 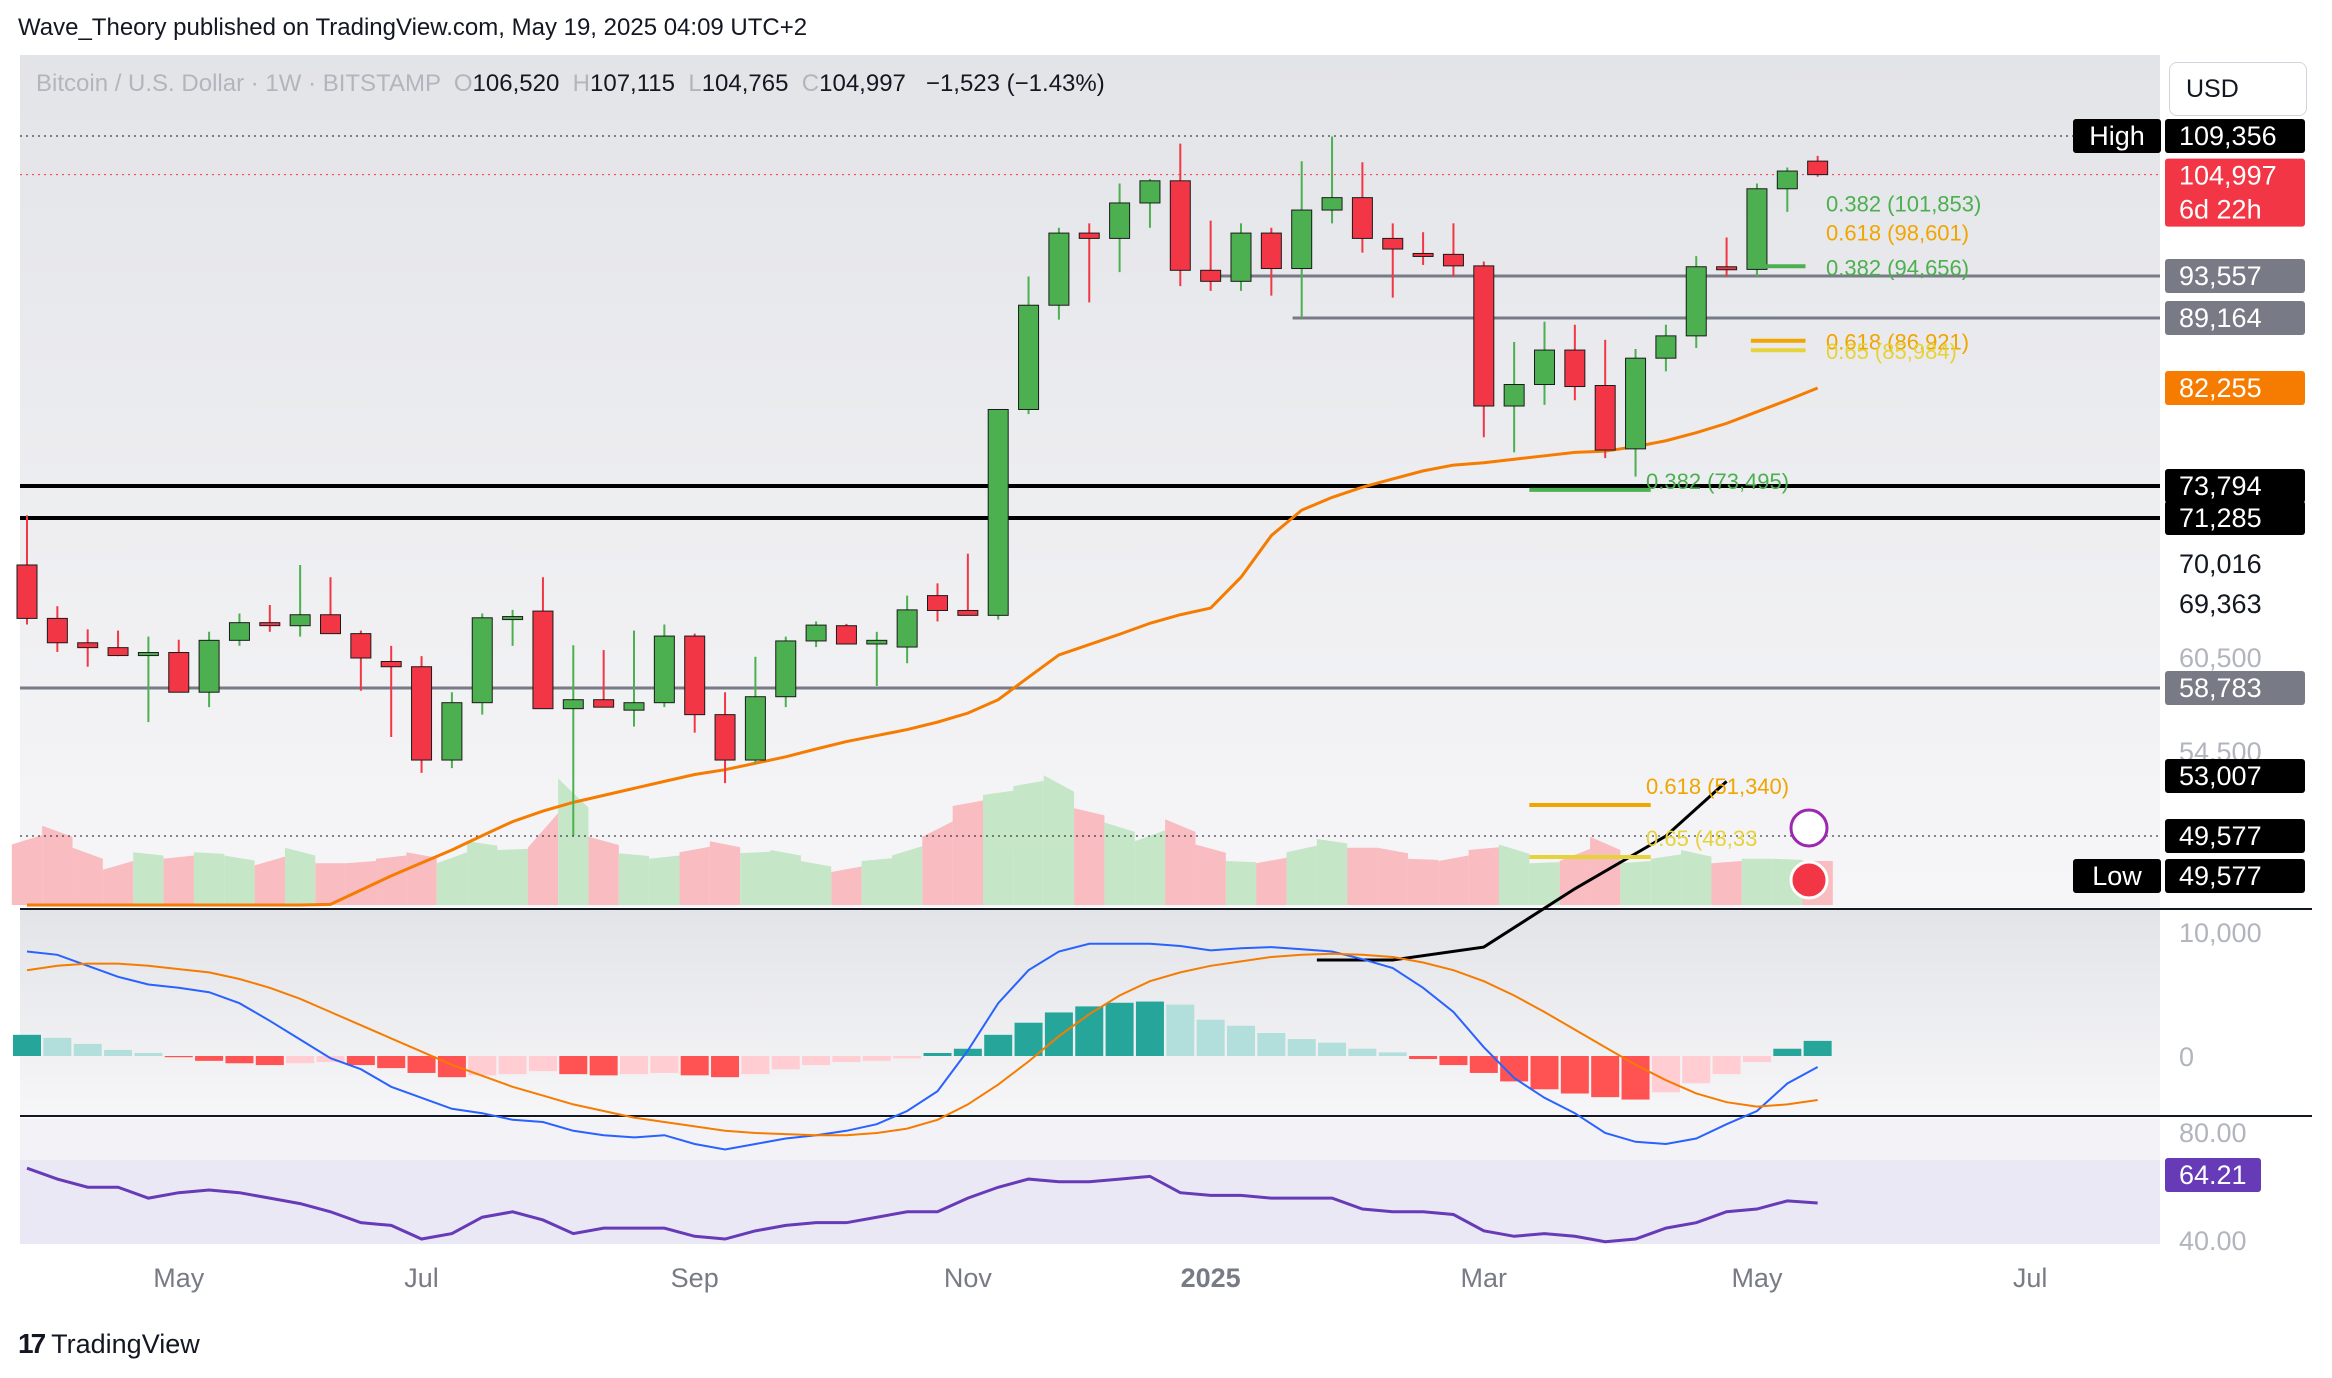 I want to click on rsi-value-label: 64.21, so click(x=2213, y=1175).